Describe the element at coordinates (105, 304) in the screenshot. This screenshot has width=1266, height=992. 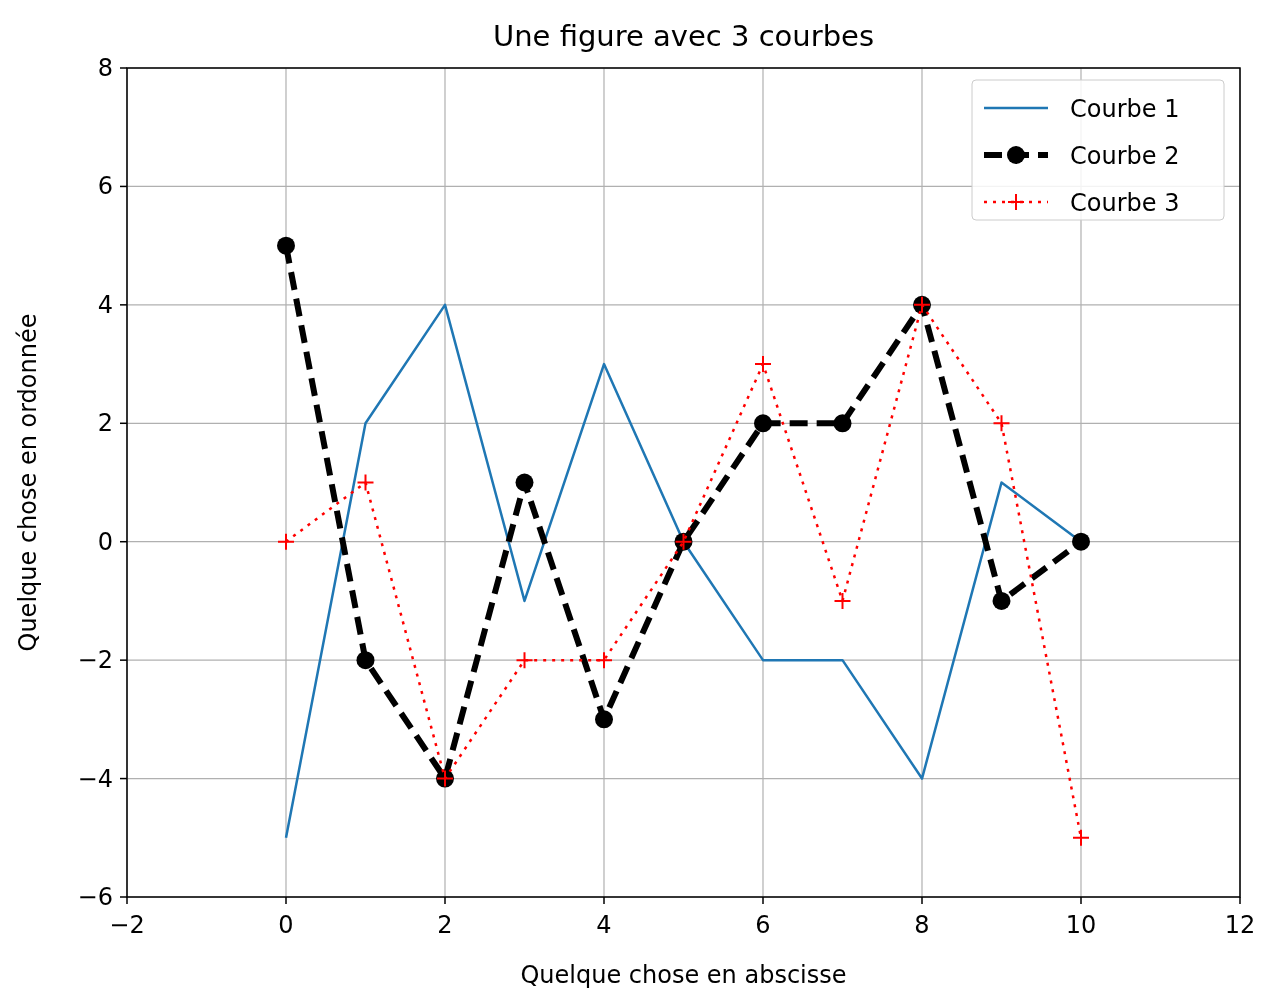
I see `y-tick-label: 4` at that location.